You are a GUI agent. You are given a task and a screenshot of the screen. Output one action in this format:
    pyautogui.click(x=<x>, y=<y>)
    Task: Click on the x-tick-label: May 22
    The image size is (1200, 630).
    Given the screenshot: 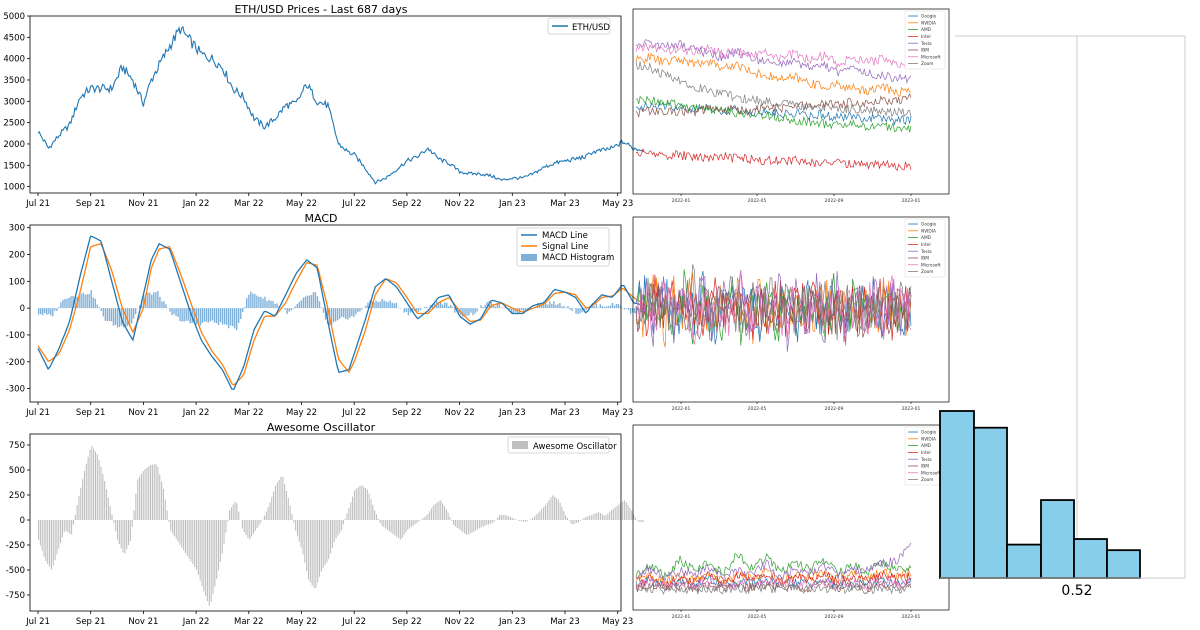 What is the action you would take?
    pyautogui.click(x=301, y=622)
    